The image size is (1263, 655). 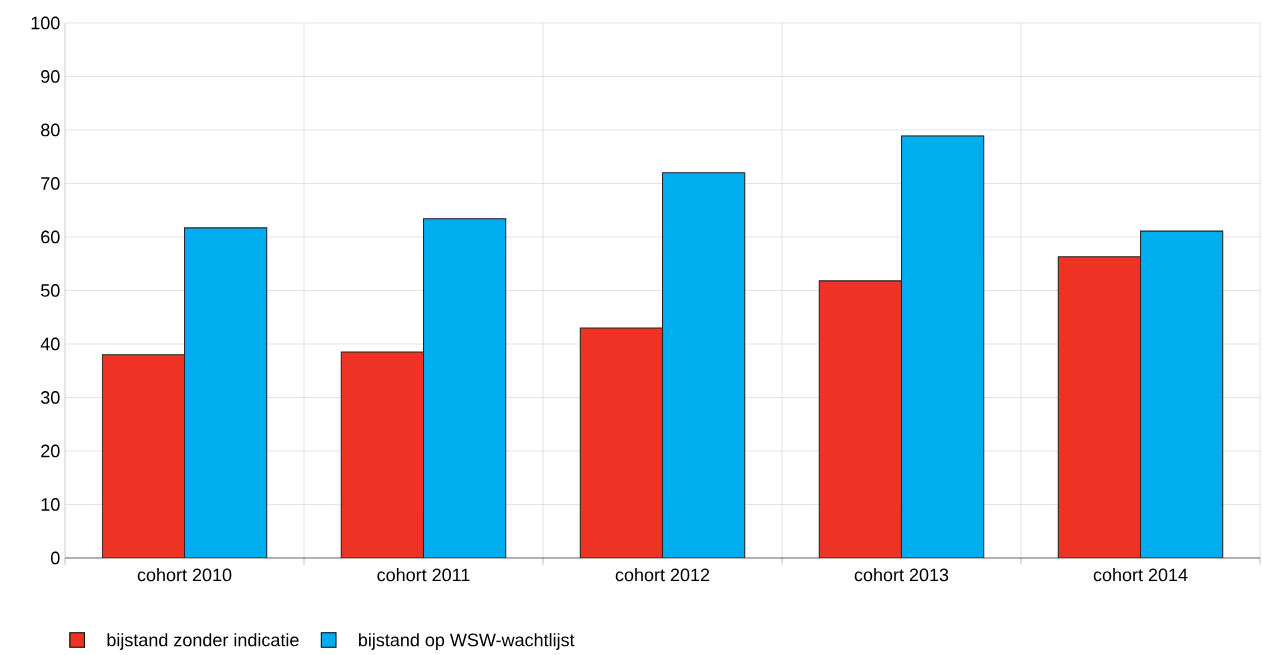 What do you see at coordinates (1140, 575) in the screenshot?
I see `x-tick-label: cohort 2014` at bounding box center [1140, 575].